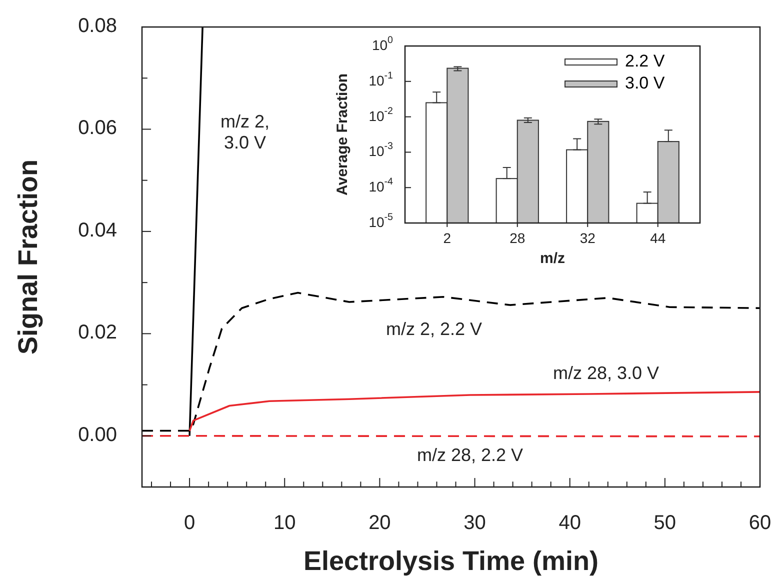 The image size is (772, 583). I want to click on x-tick-label: 2, so click(447, 238).